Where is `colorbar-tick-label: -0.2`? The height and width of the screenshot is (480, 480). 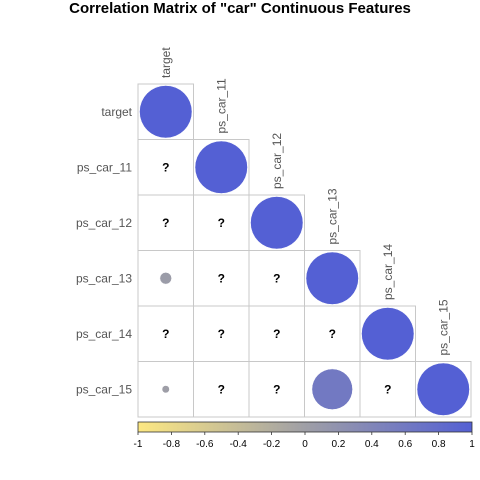
colorbar-tick-label: -0.2 is located at coordinates (272, 444).